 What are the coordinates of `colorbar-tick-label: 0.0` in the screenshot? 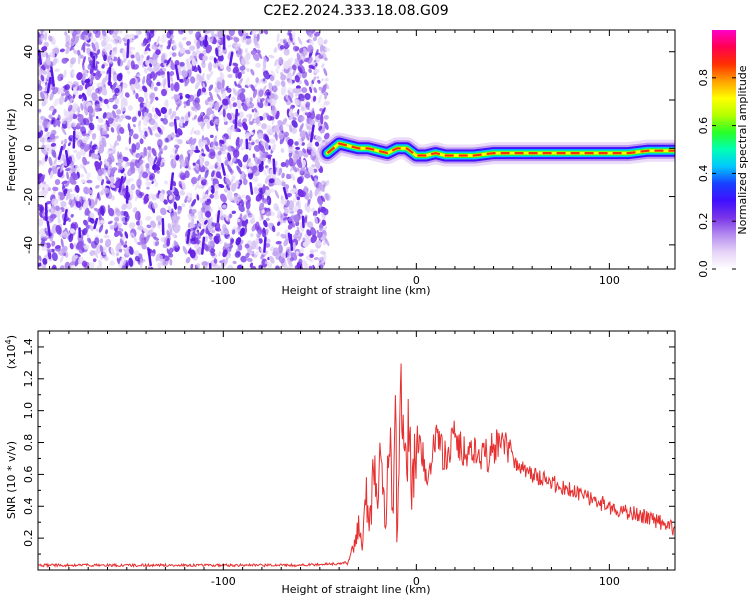 It's located at (703, 269).